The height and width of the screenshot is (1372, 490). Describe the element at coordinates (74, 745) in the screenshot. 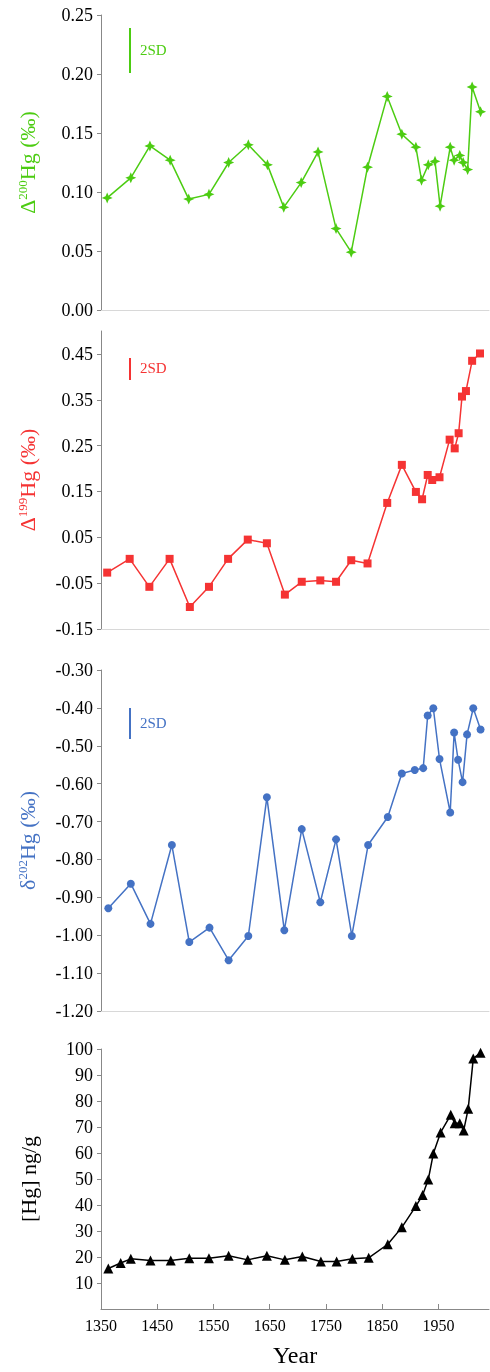

I see `y-tick-label: -0.50` at that location.